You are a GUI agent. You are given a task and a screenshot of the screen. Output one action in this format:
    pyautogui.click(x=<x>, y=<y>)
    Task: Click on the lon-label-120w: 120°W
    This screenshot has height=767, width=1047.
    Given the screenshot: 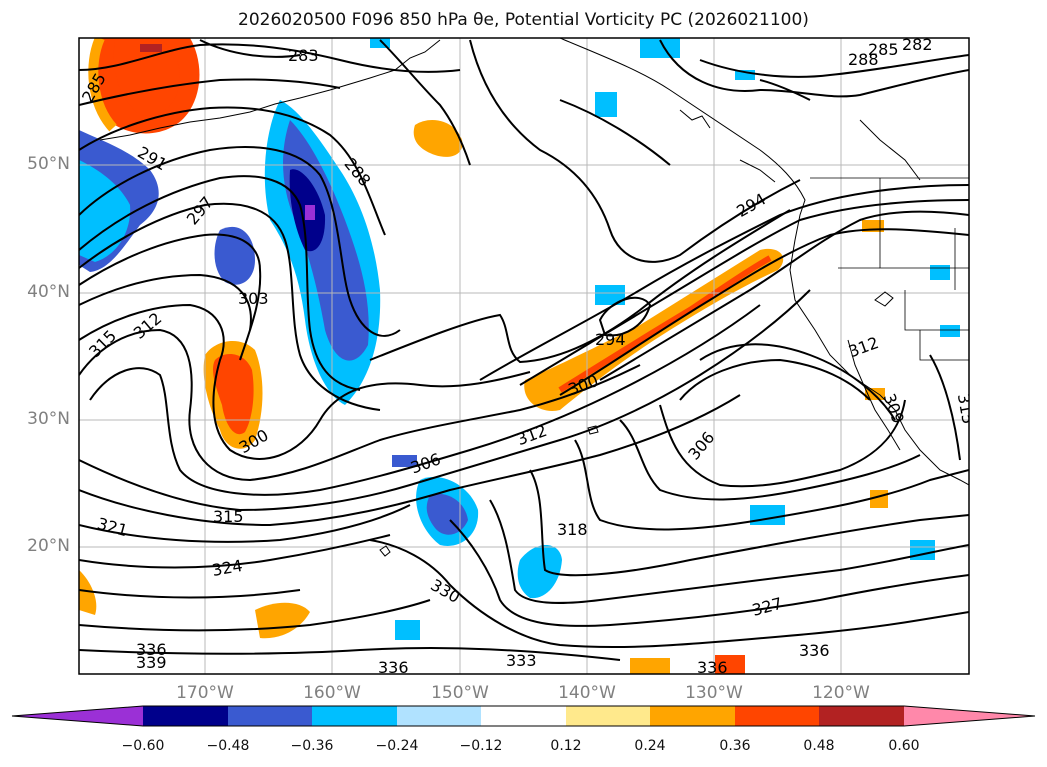 What is the action you would take?
    pyautogui.click(x=841, y=693)
    